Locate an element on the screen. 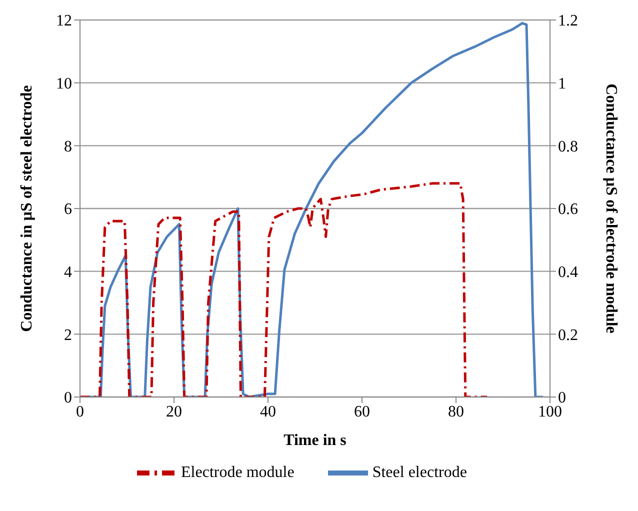  y-tick-label: 4 is located at coordinates (68, 273).